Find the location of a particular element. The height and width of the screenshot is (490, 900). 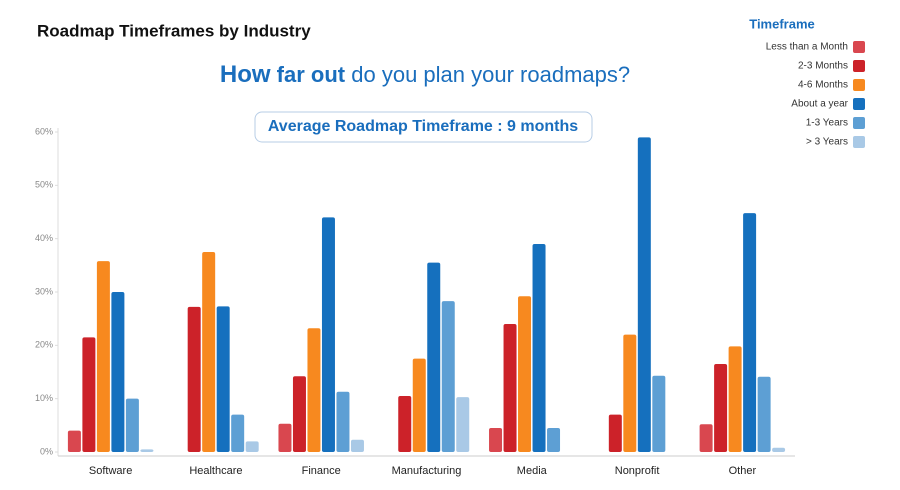

subtitle: How far out do you plan your roadmaps? is located at coordinates (425, 74).